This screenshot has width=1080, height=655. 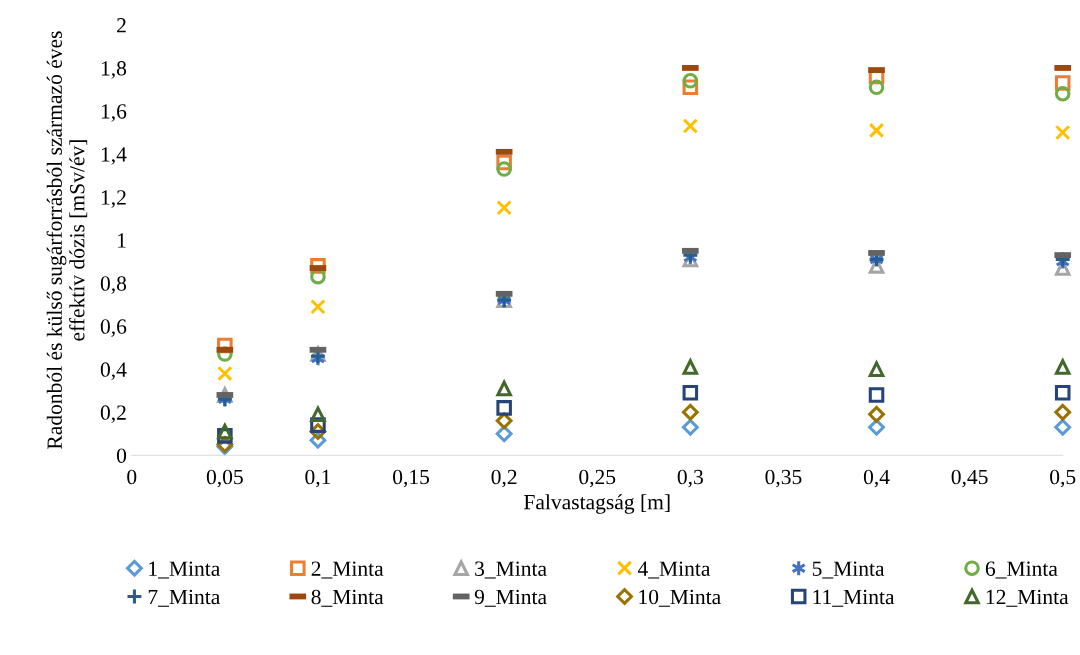 What do you see at coordinates (674, 570) in the screenshot?
I see `legend-label: 4_Minta` at bounding box center [674, 570].